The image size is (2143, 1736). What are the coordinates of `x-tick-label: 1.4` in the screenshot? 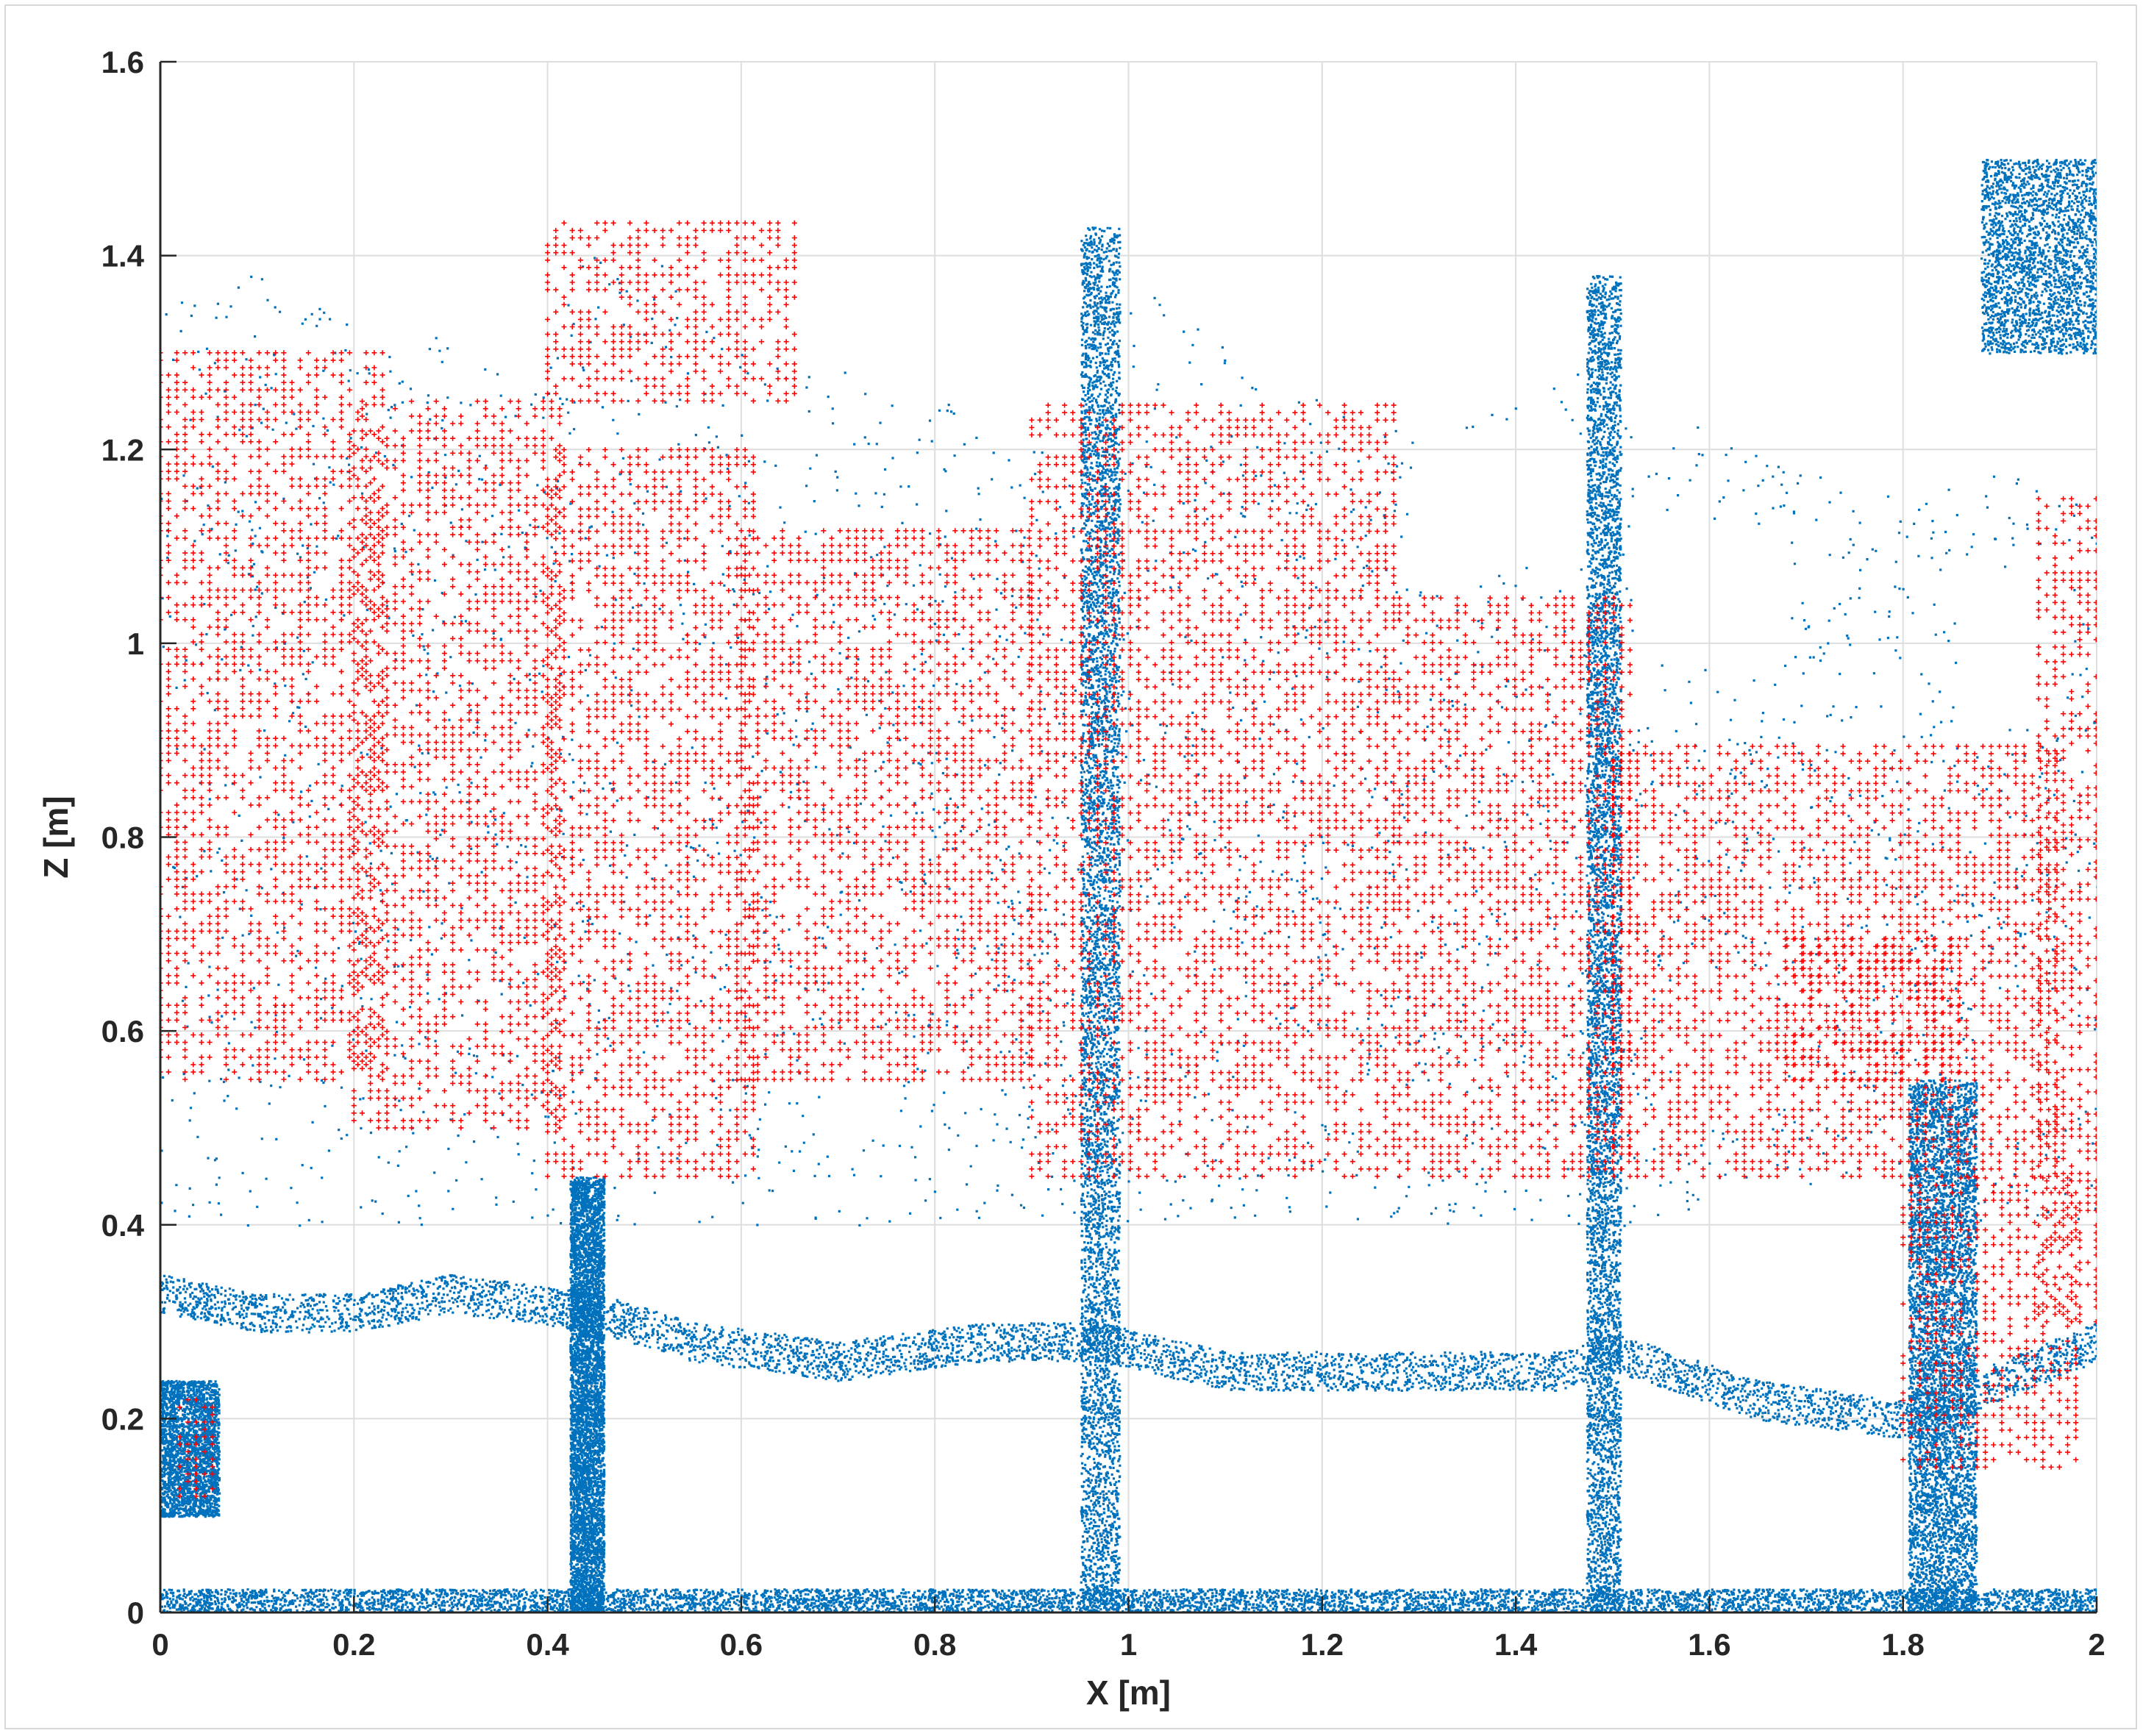 It's located at (1516, 1644).